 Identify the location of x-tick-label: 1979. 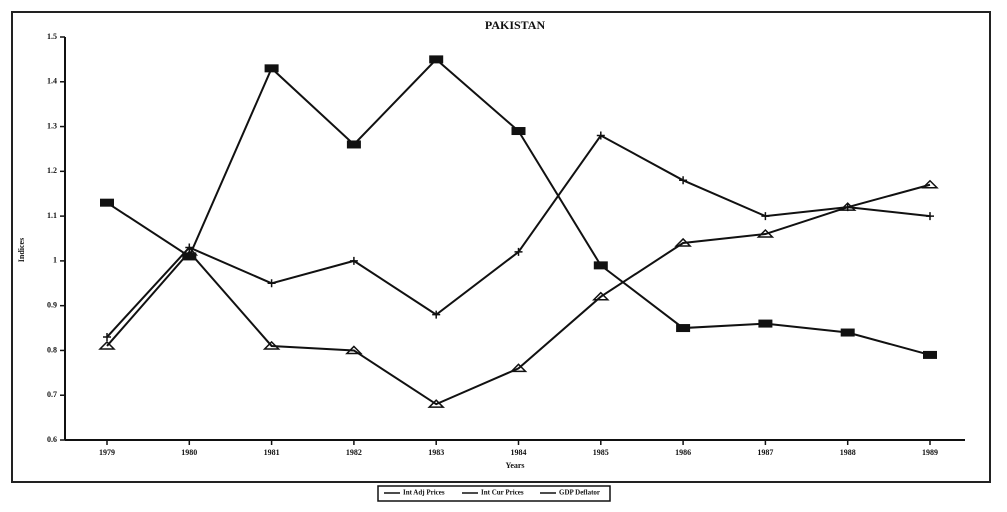
(107, 452).